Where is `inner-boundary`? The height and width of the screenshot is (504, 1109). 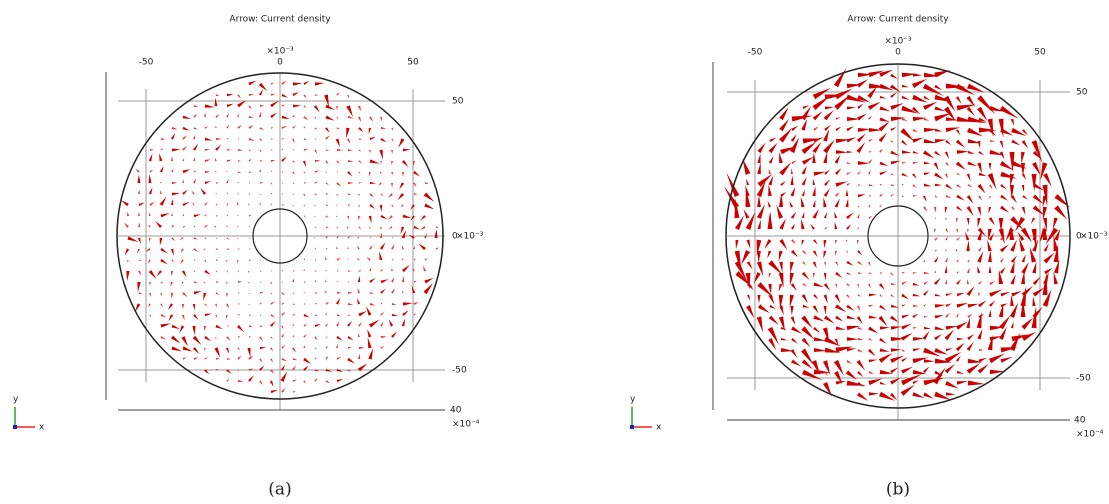 inner-boundary is located at coordinates (898, 236).